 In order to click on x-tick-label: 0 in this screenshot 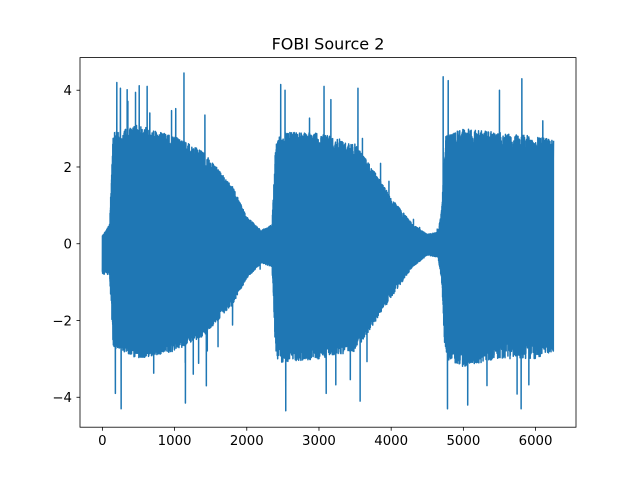, I will do `click(102, 441)`.